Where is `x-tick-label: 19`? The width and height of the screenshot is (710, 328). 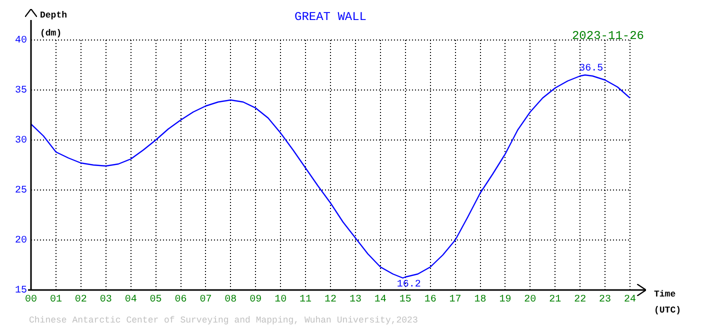
x-tick-label: 19 is located at coordinates (505, 300).